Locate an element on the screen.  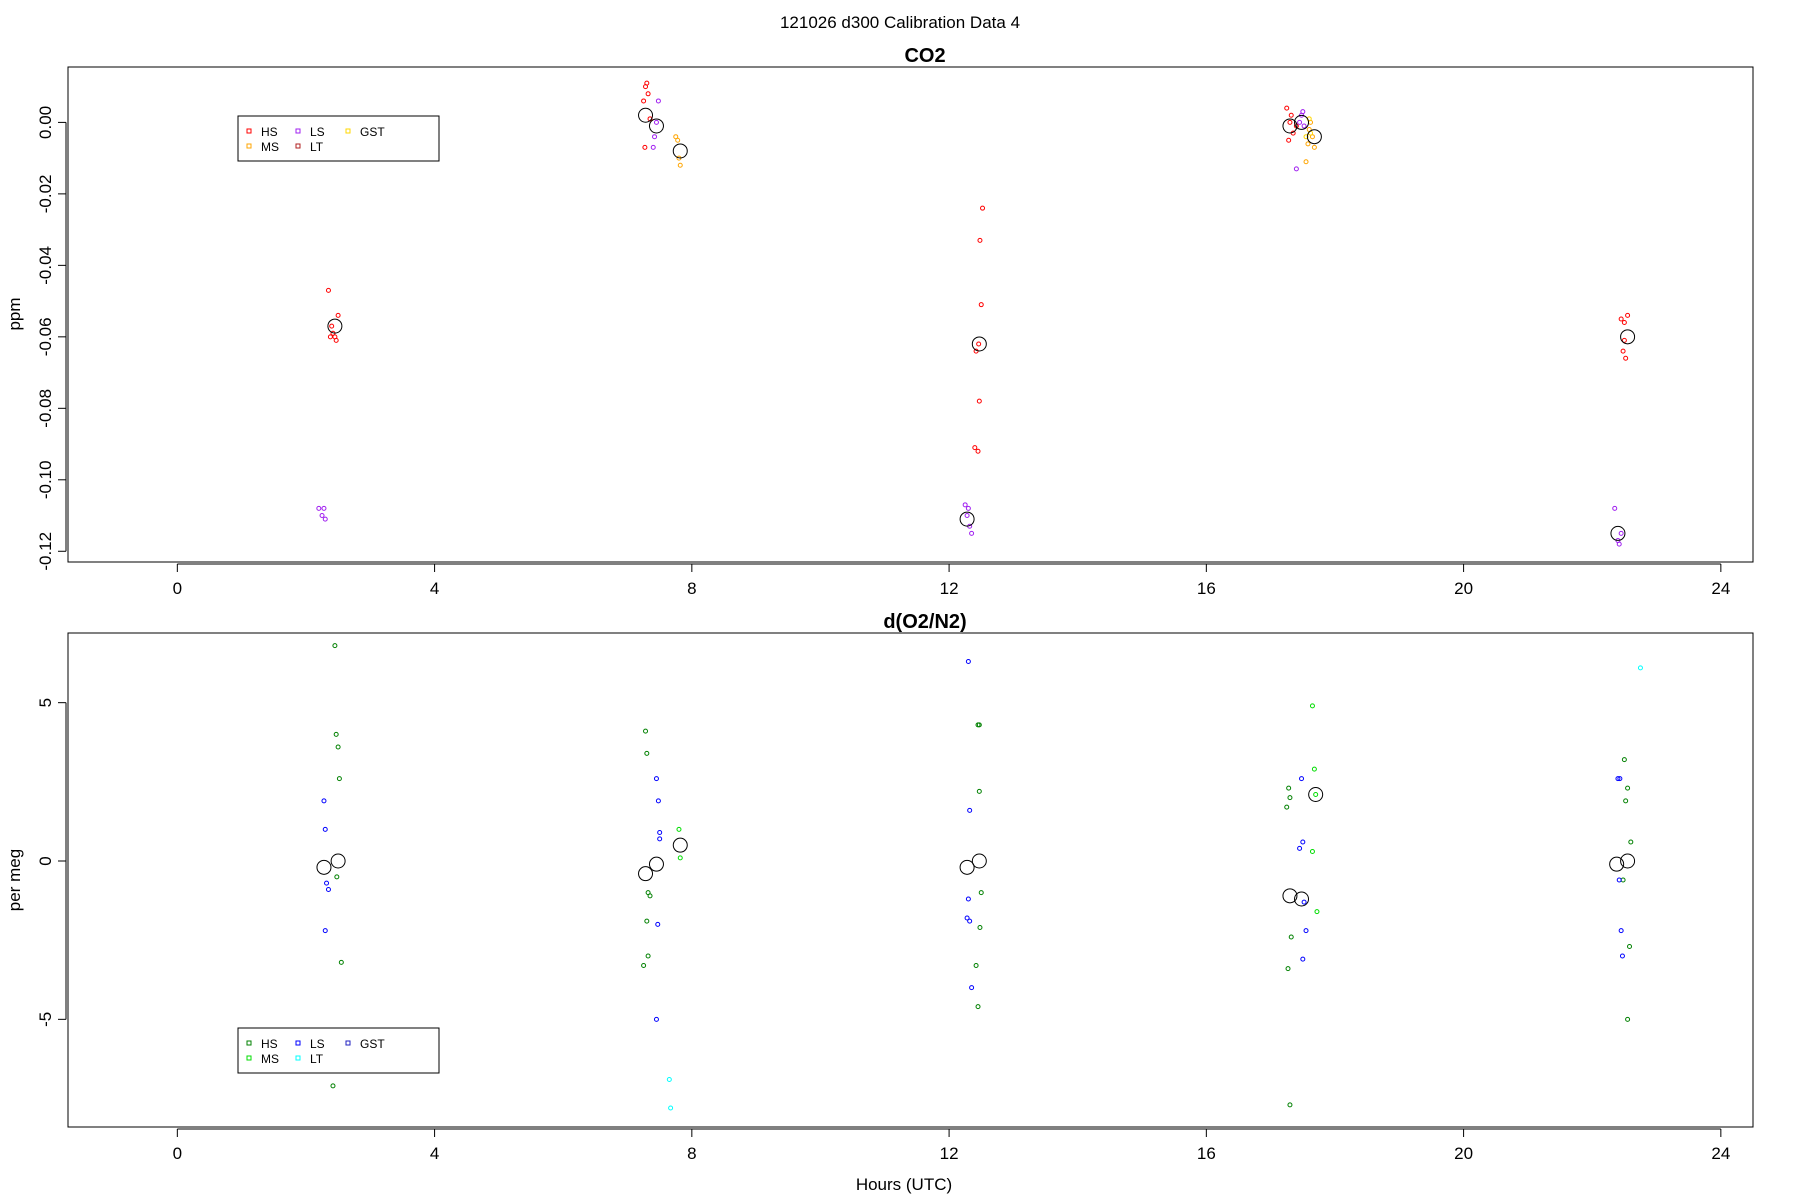
co2-legend-label-ls: LS is located at coordinates (317, 132).